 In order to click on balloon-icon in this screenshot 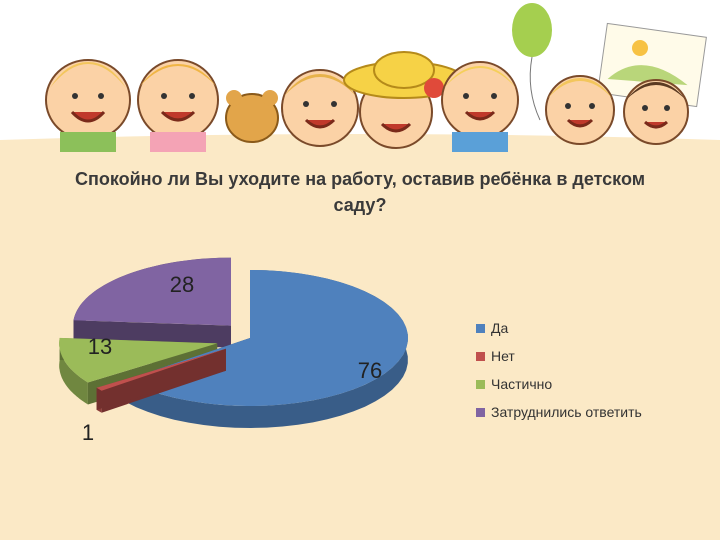, I will do `click(532, 30)`.